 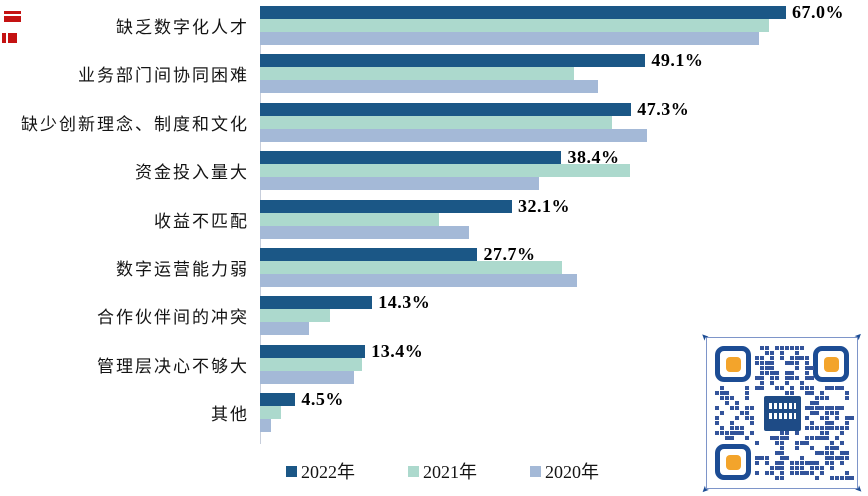 What do you see at coordinates (434, 318) in the screenshot?
I see `category-row: 合作伙伴间的冲突 14.3%` at bounding box center [434, 318].